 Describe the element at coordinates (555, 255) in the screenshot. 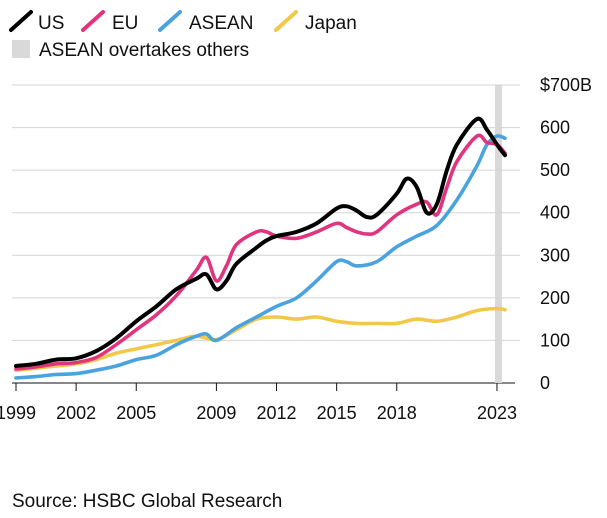

I see `y-tick-label-300: 300` at that location.